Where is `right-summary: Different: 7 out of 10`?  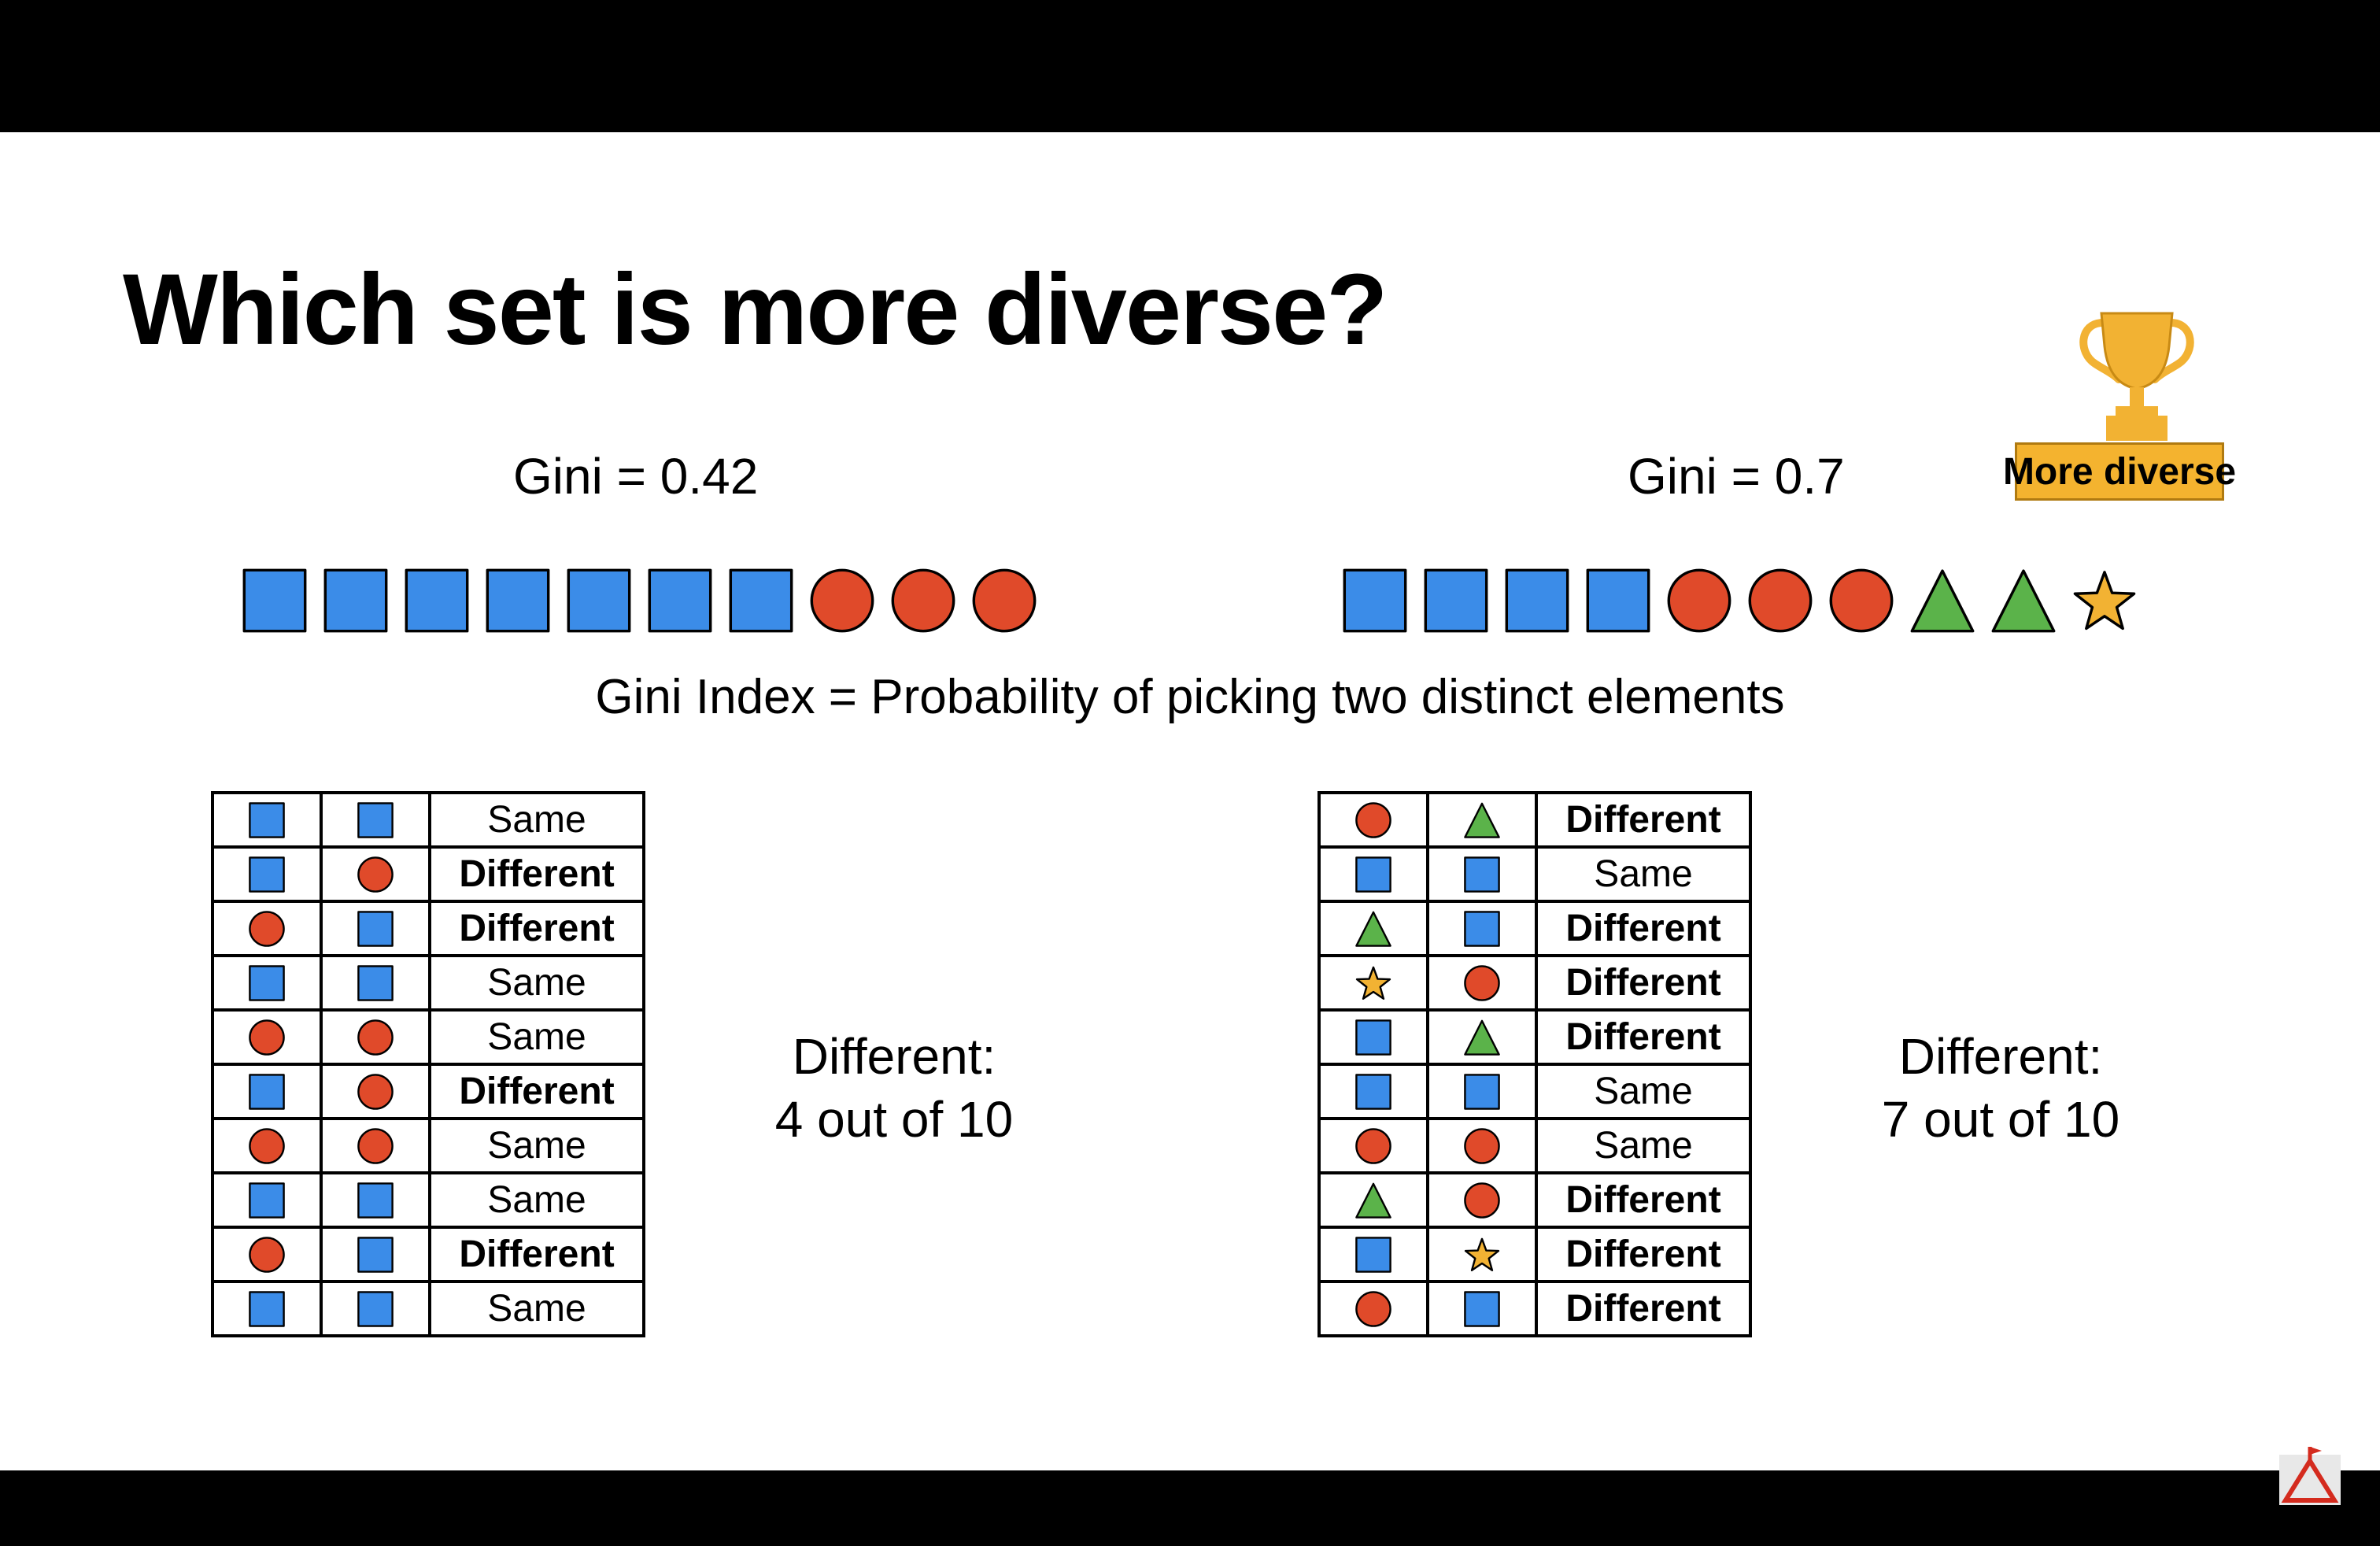 right-summary: Different: 7 out of 10 is located at coordinates (2001, 1088).